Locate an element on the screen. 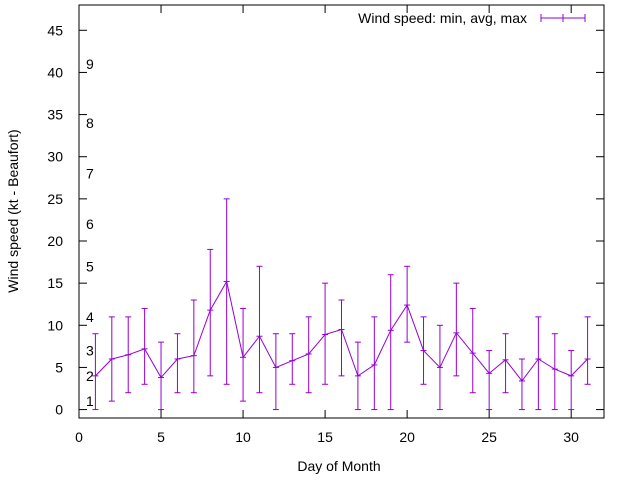 The width and height of the screenshot is (640, 480). beaufort-label: 1 is located at coordinates (90, 401).